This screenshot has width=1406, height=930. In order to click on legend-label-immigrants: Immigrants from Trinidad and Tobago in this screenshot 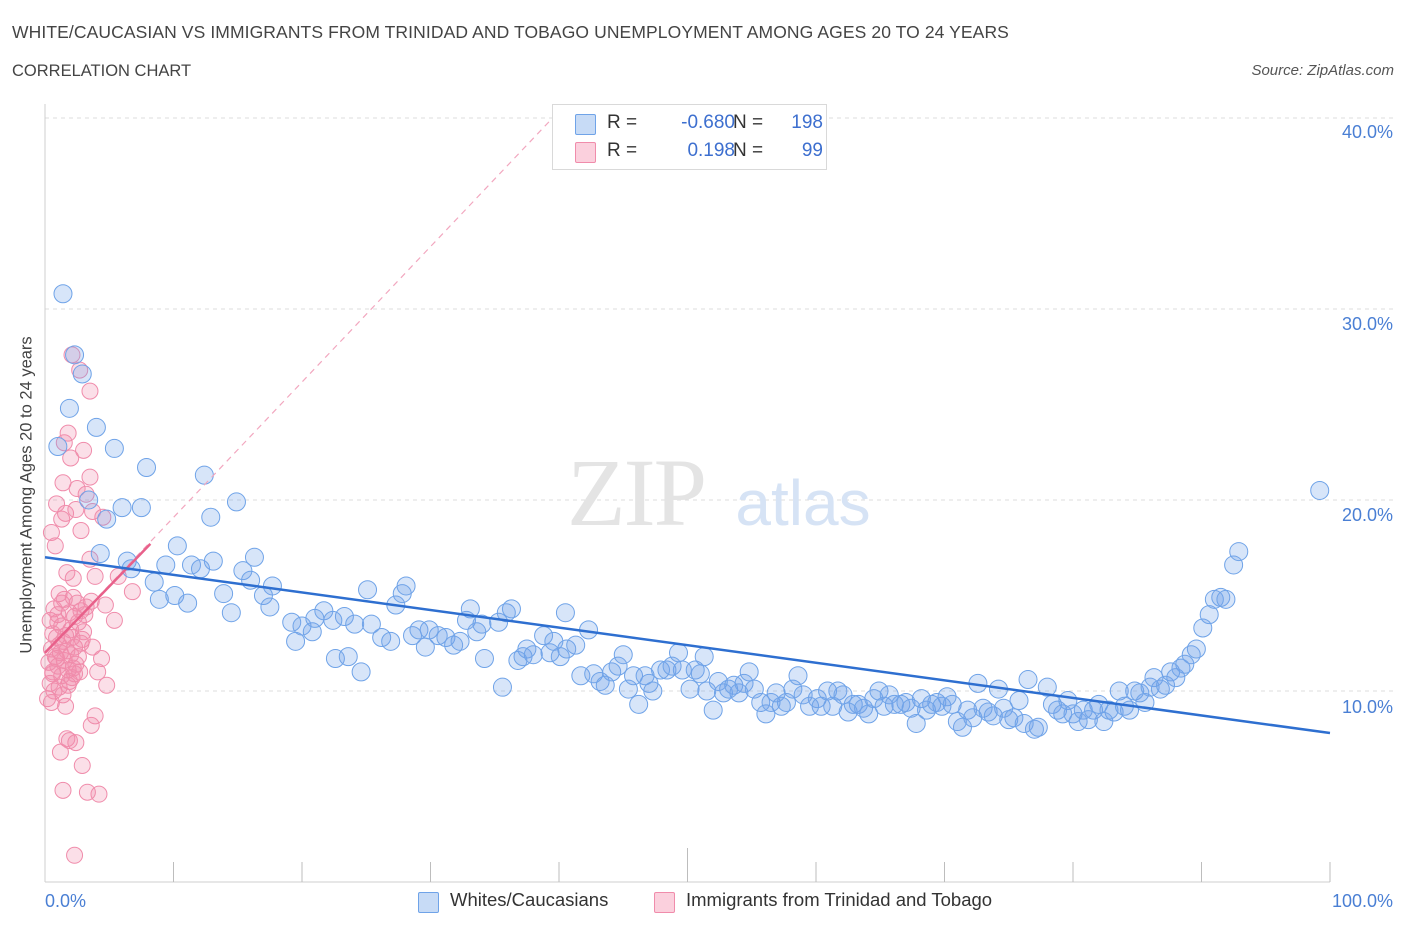, I will do `click(839, 899)`.